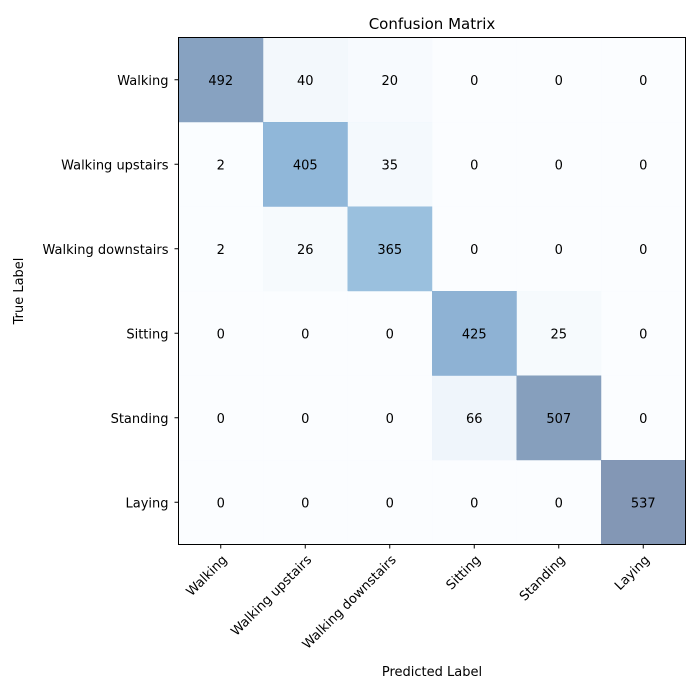 The width and height of the screenshot is (700, 700). I want to click on cell-value-label: 537, so click(643, 503).